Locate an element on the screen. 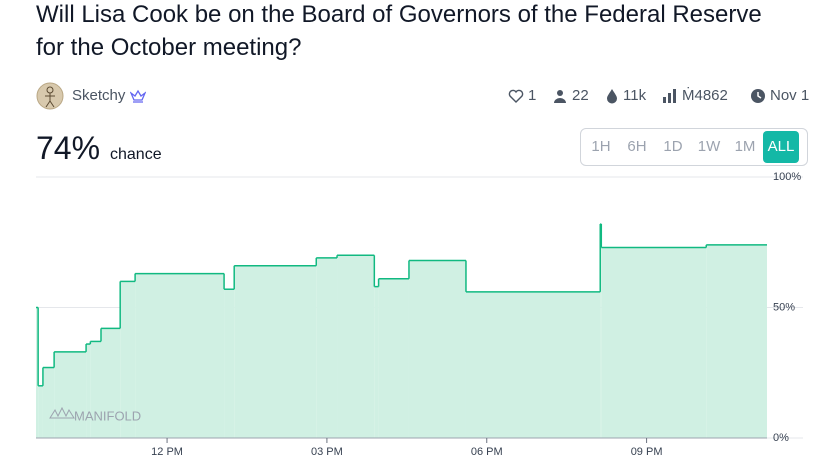 The width and height of the screenshot is (839, 458). avatar is located at coordinates (50, 96).